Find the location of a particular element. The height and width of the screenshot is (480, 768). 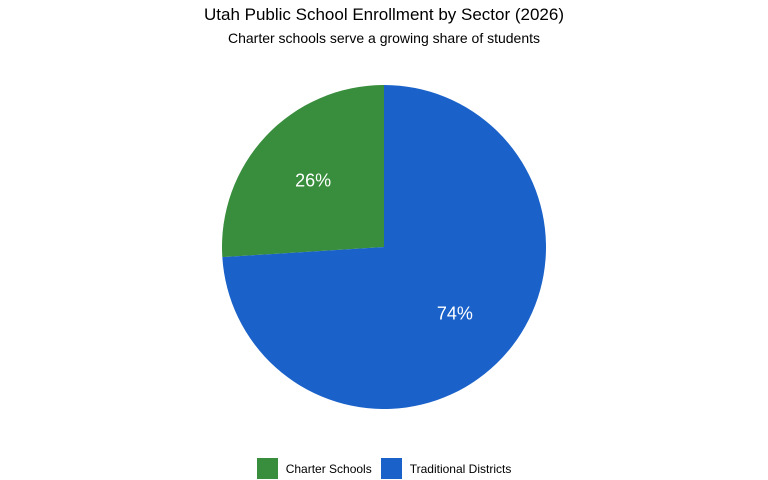

legend-label-charter-schools: Charter Schools is located at coordinates (328, 468).